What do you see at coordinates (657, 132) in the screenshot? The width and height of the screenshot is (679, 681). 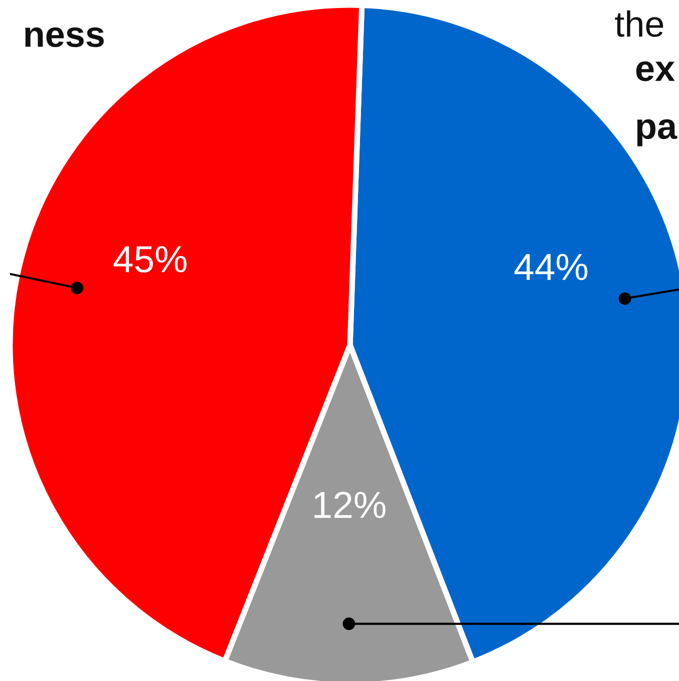 I see `text: pa` at bounding box center [657, 132].